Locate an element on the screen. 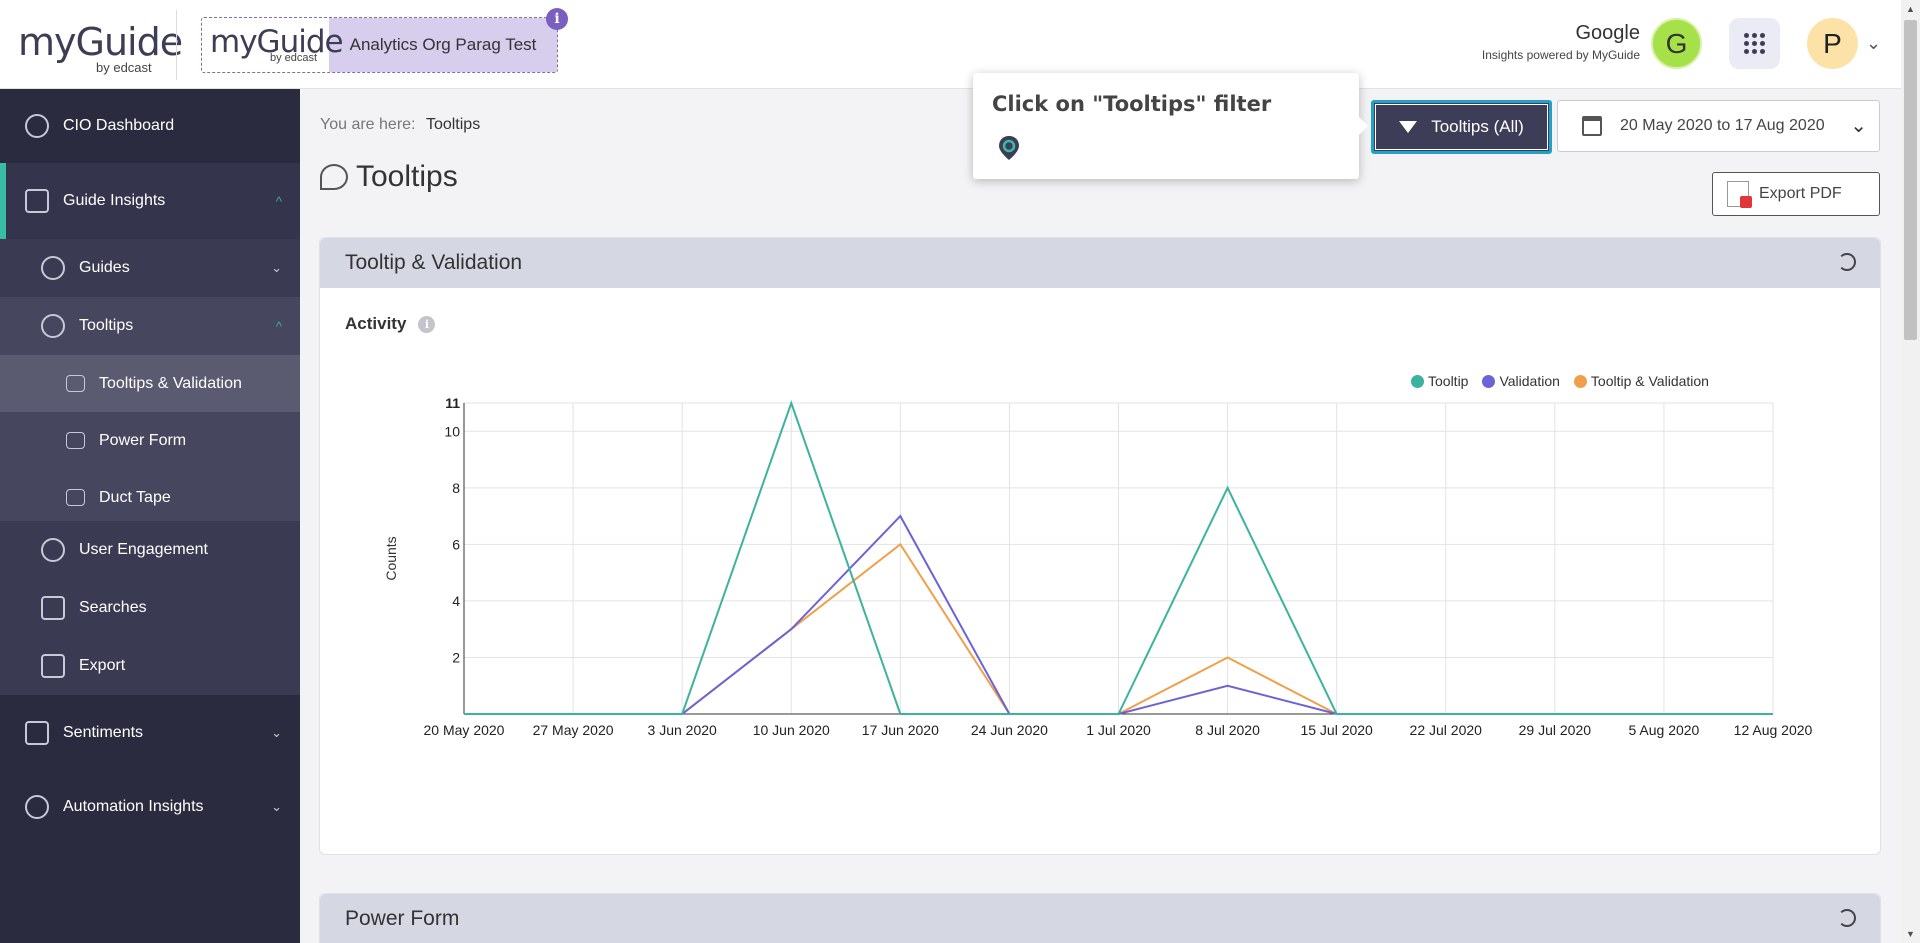  panel-title: Tooltip & Validation is located at coordinates (434, 262).